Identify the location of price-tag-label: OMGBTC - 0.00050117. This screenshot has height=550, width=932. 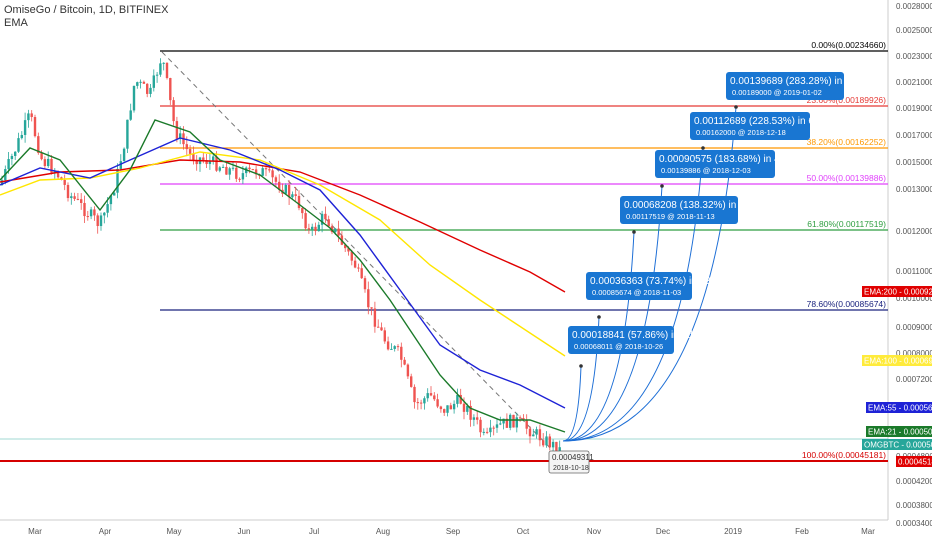
(898, 445).